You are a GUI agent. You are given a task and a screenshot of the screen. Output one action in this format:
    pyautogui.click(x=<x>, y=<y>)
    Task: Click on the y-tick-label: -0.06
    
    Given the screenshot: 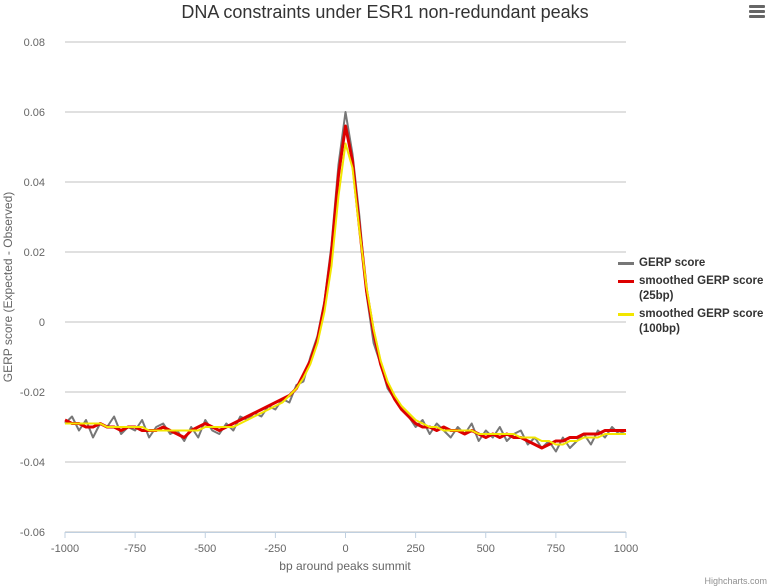 What is the action you would take?
    pyautogui.click(x=32, y=533)
    